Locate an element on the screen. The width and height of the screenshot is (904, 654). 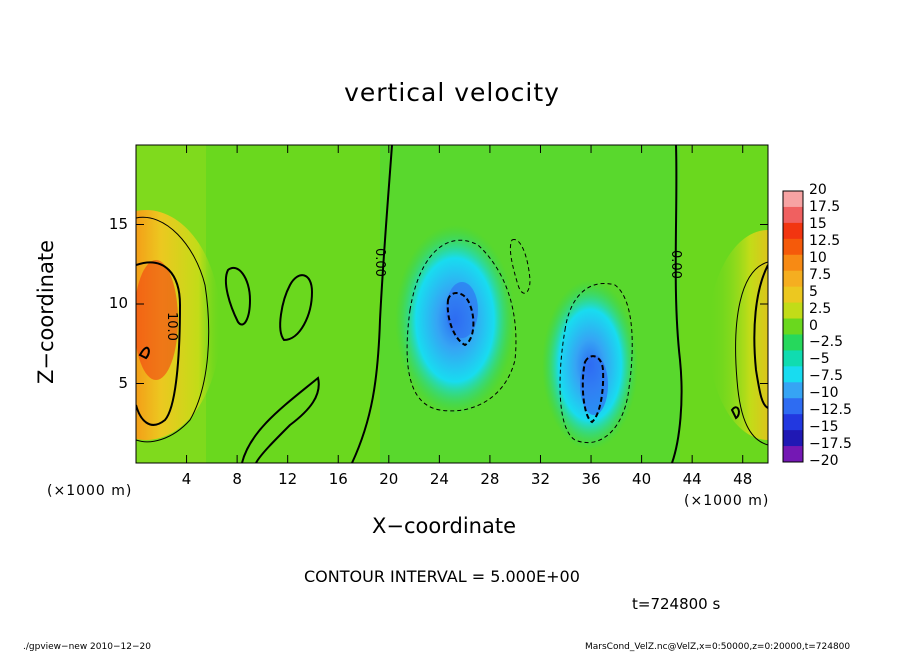
colorbar is located at coordinates (793, 326).